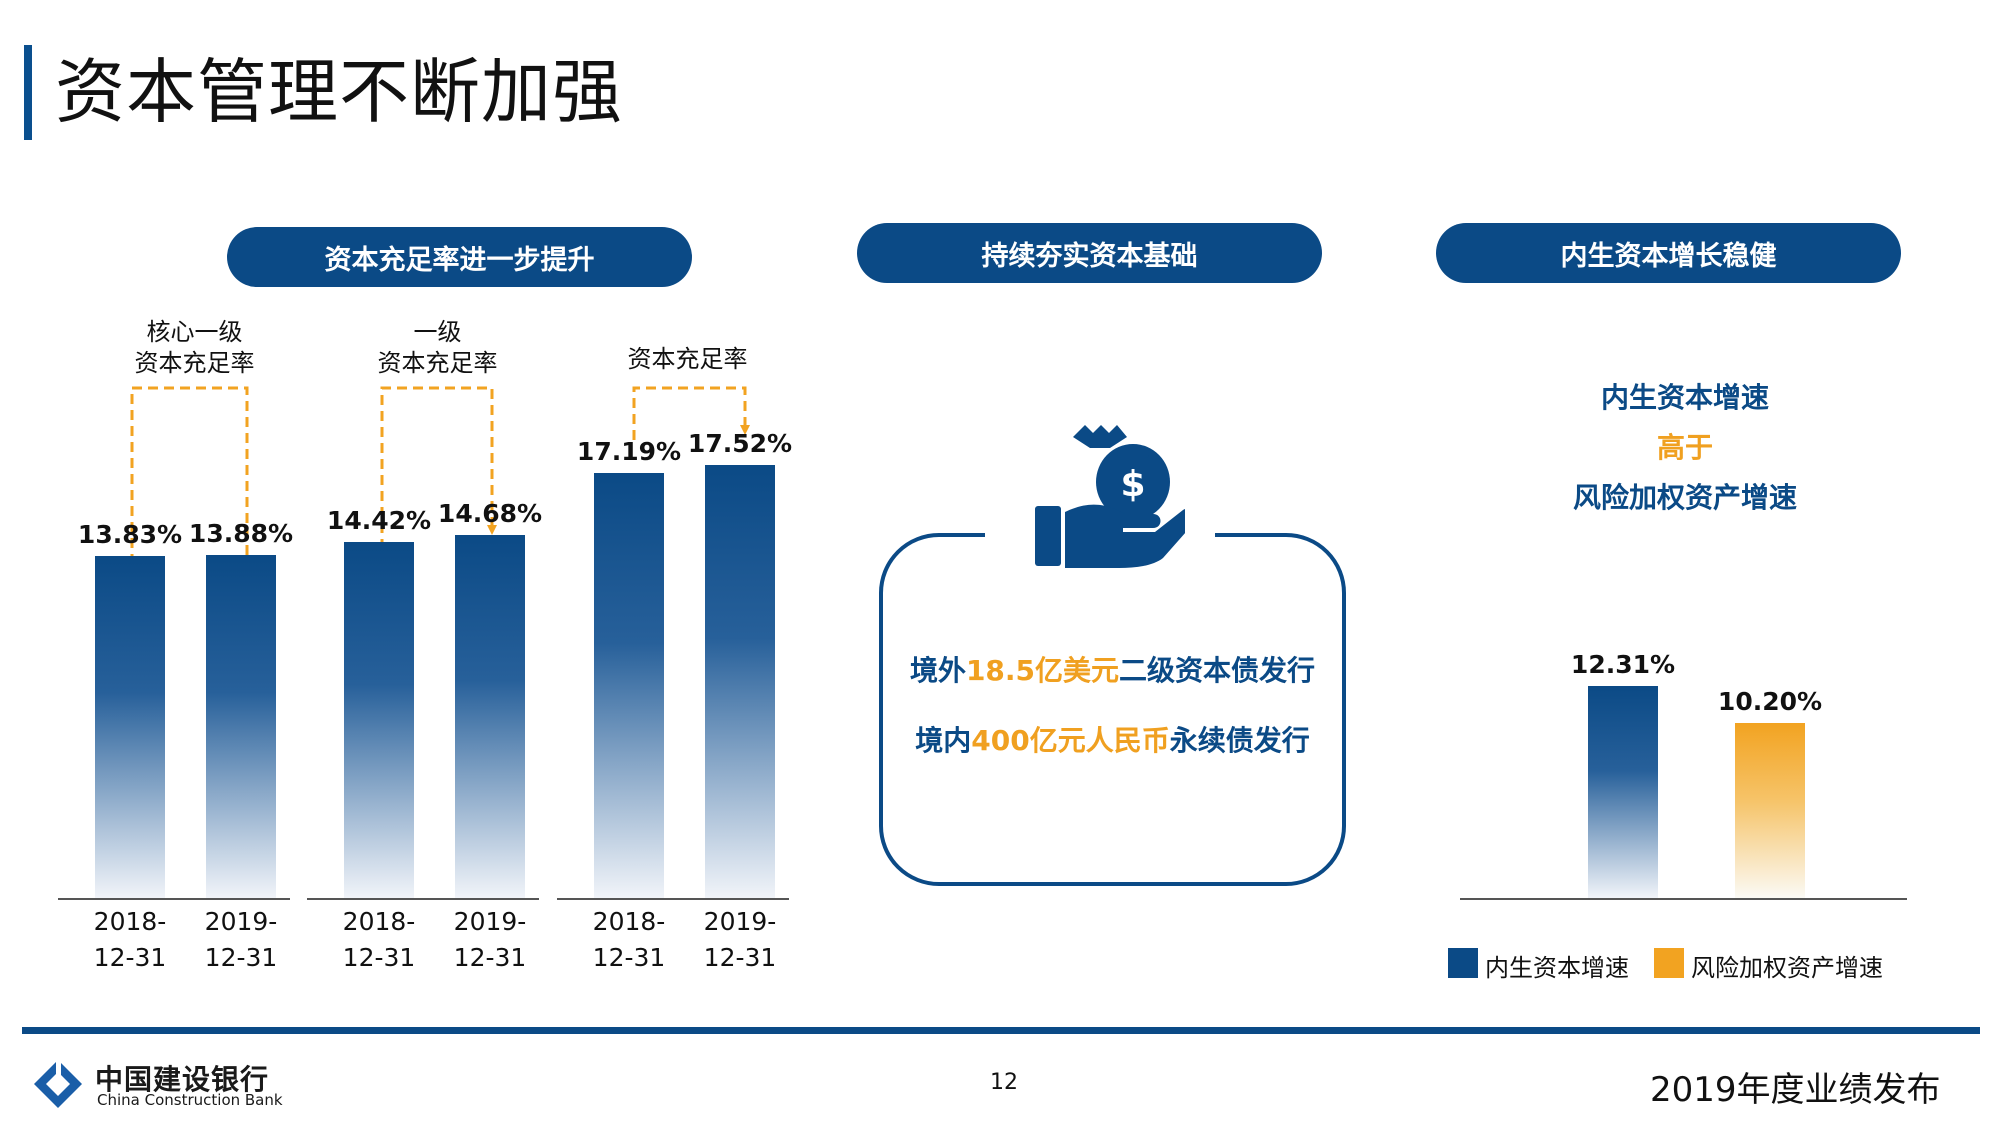  What do you see at coordinates (58, 1083) in the screenshot?
I see `ccb-logo-icon` at bounding box center [58, 1083].